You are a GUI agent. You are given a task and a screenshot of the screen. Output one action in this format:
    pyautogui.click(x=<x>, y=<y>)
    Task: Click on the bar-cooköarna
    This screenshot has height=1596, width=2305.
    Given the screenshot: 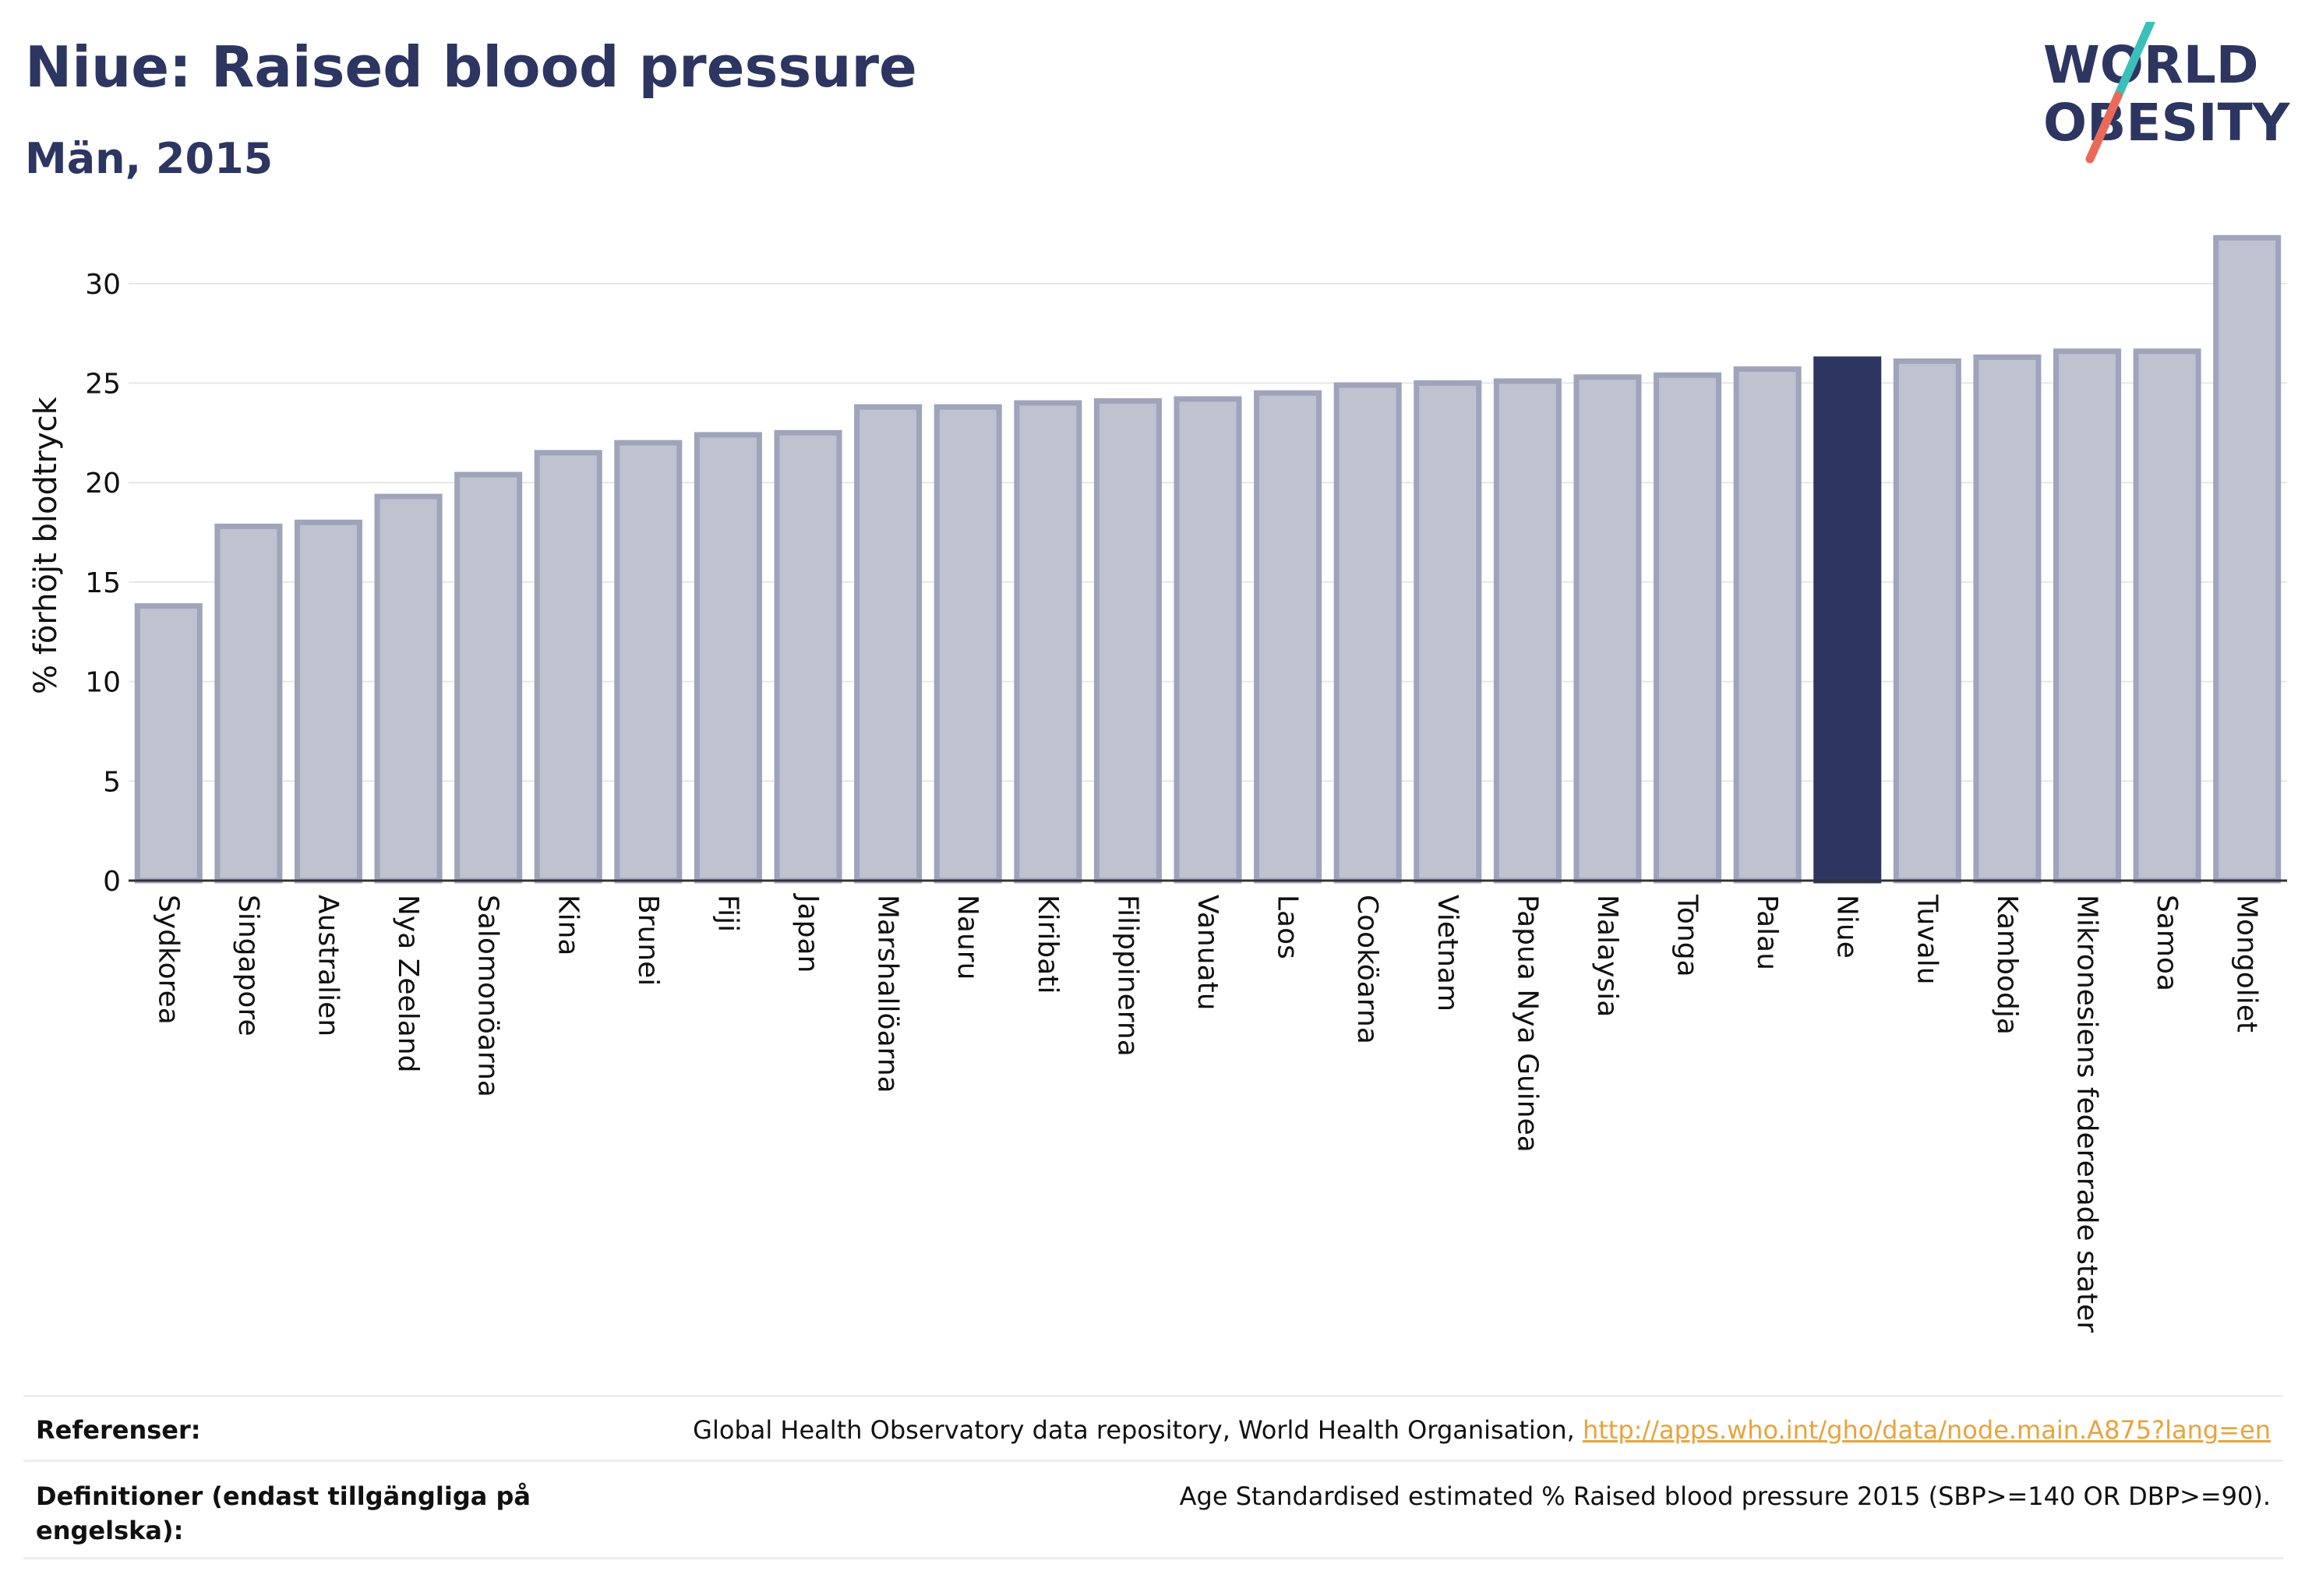 What is the action you would take?
    pyautogui.click(x=1367, y=633)
    